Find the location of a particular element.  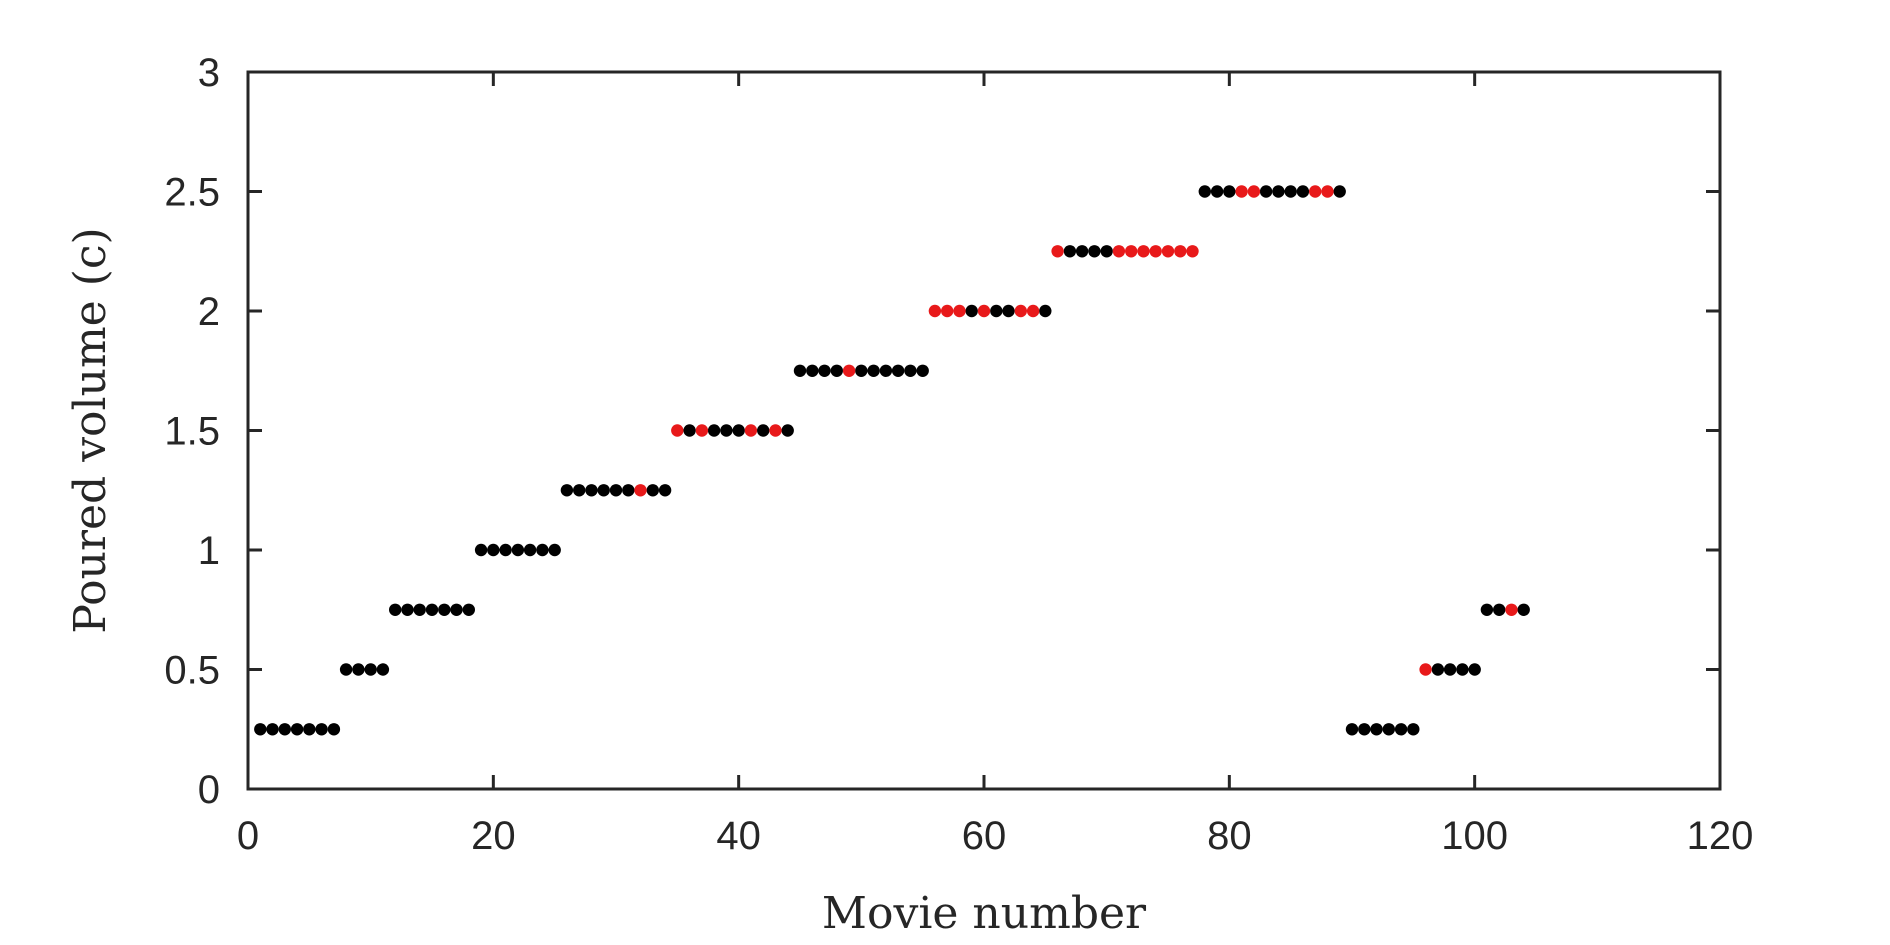

x-tick-label: 60 is located at coordinates (984, 836).